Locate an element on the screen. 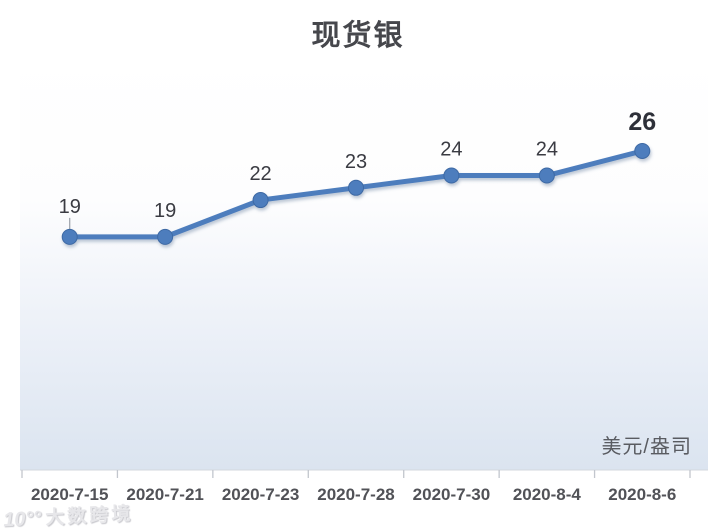  chart-title: 现货银 is located at coordinates (358, 36).